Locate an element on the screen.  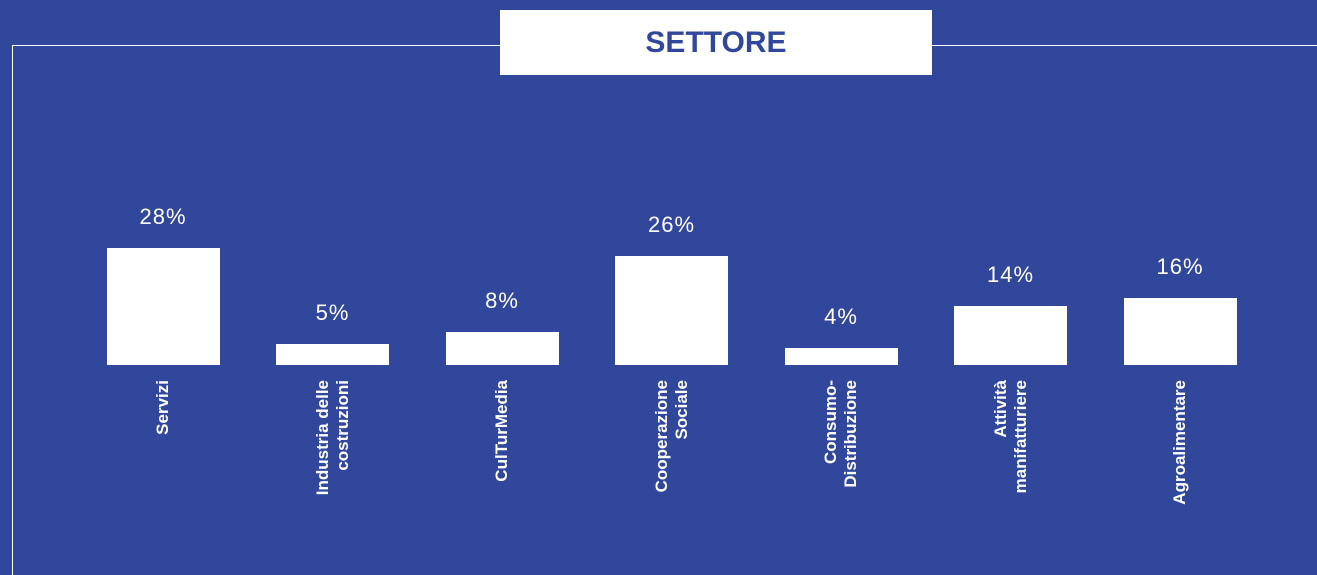
chart-title: SETTORE is located at coordinates (716, 42).